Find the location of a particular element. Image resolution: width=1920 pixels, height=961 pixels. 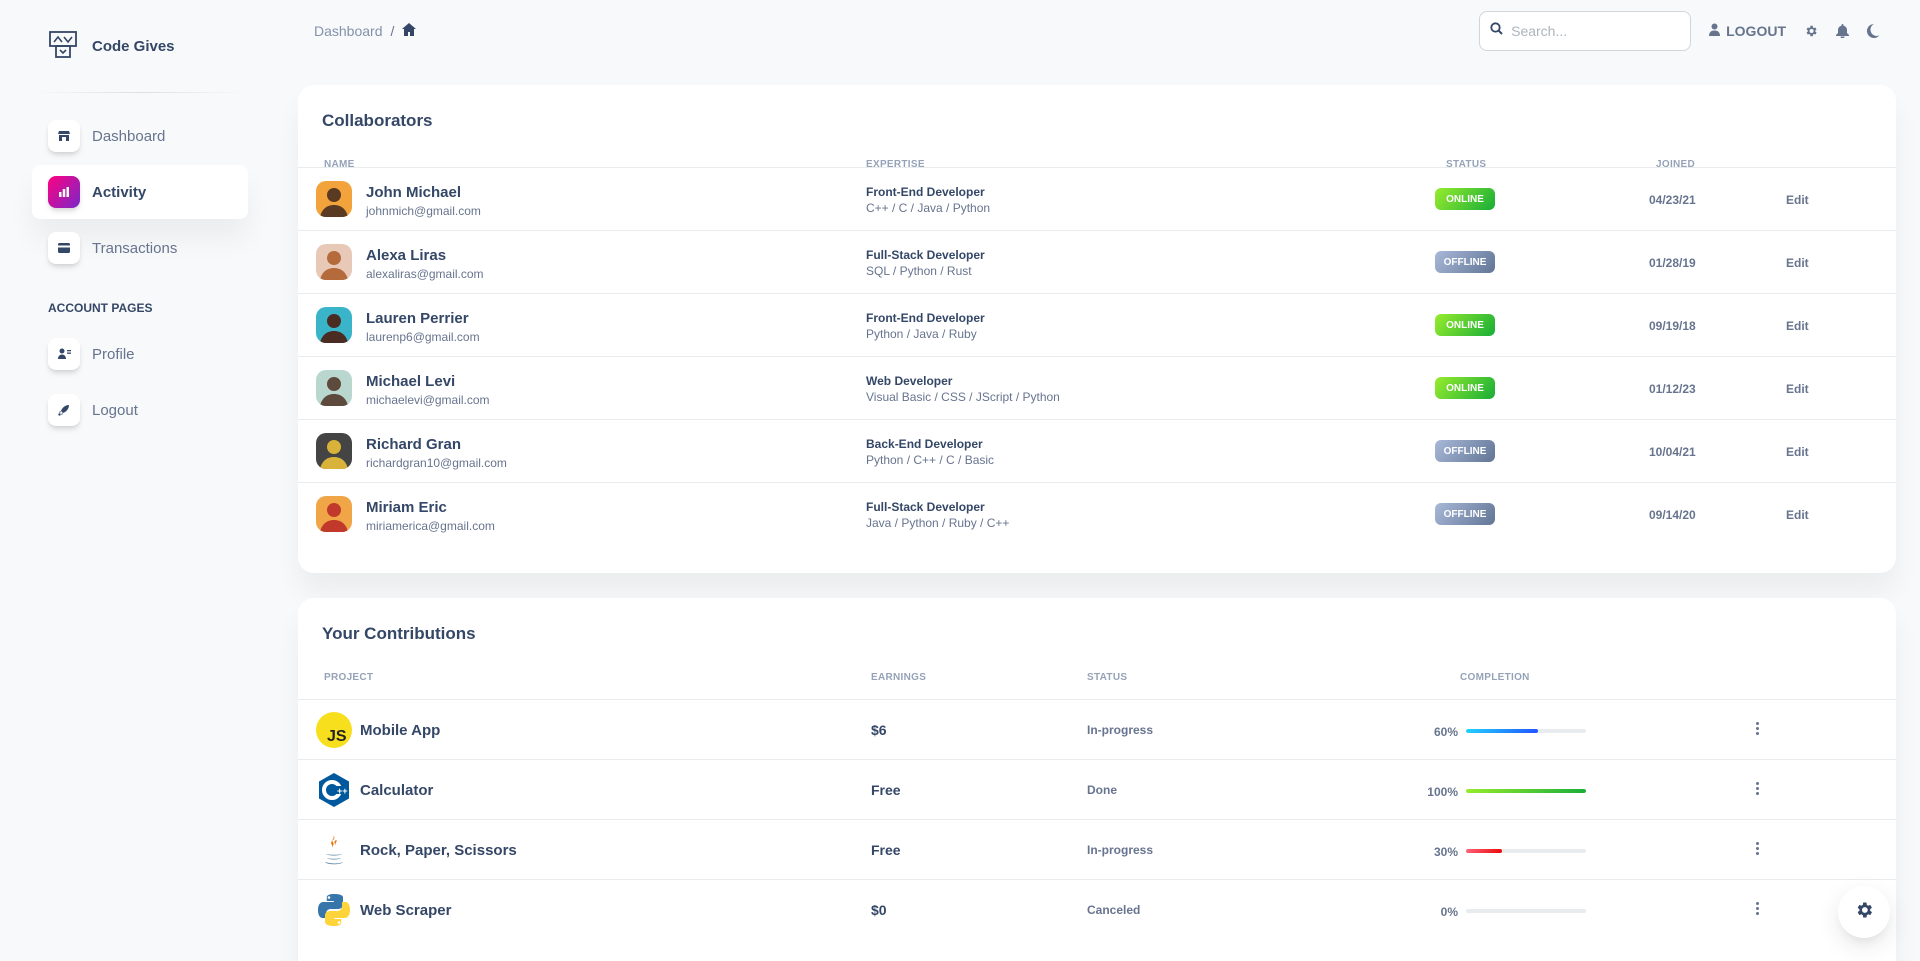

project-status: Done is located at coordinates (1102, 790).